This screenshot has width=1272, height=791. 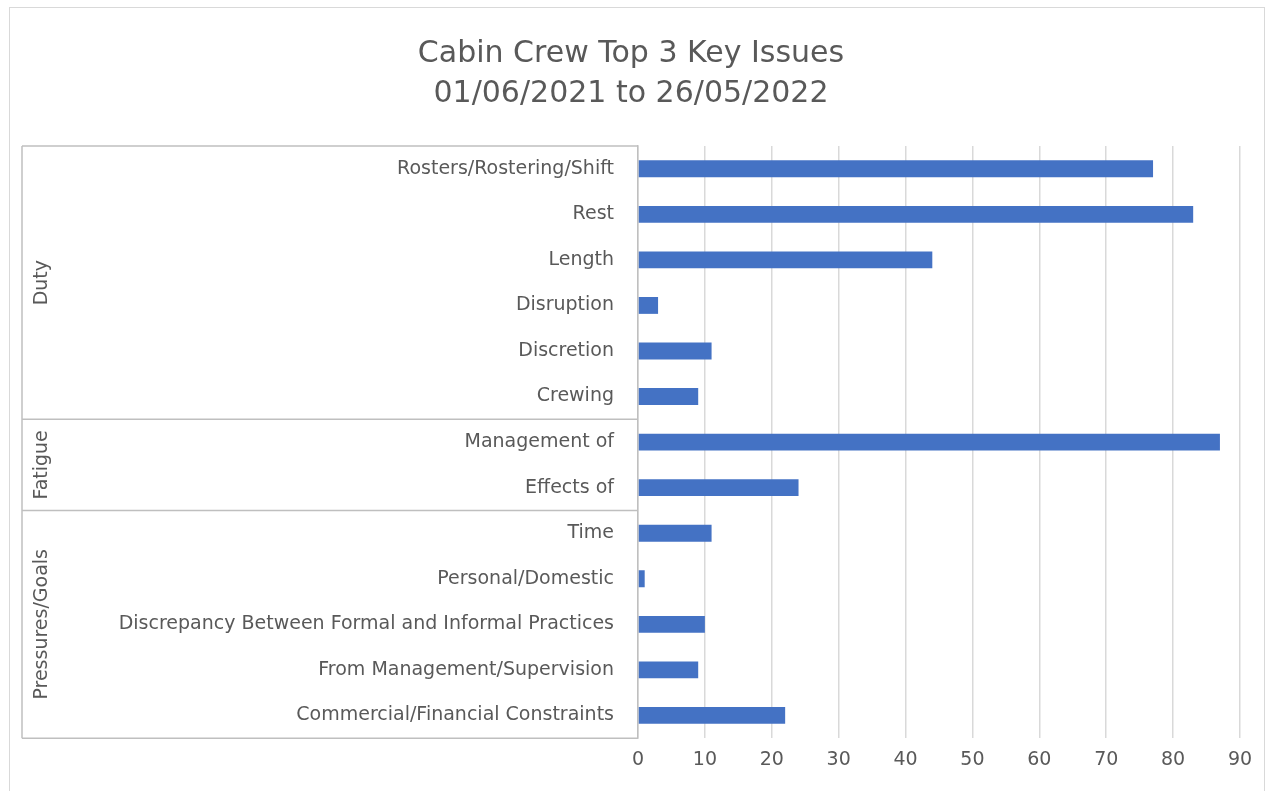 I want to click on chart-subtitle: 01/06/2021 to 26/05/2022, so click(x=631, y=91).